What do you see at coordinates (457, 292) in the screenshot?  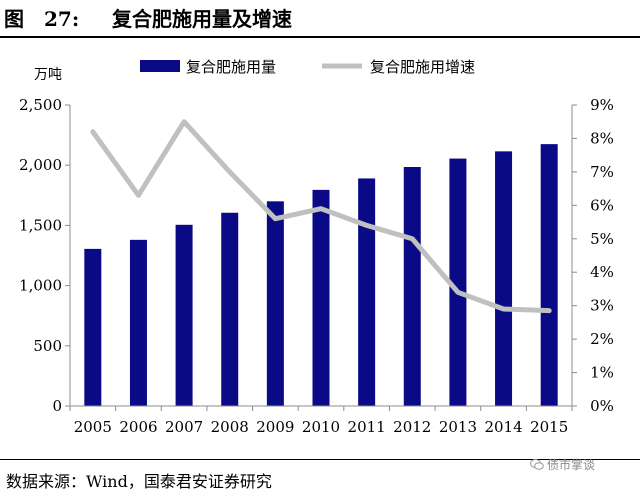 I see `line-point-2013` at bounding box center [457, 292].